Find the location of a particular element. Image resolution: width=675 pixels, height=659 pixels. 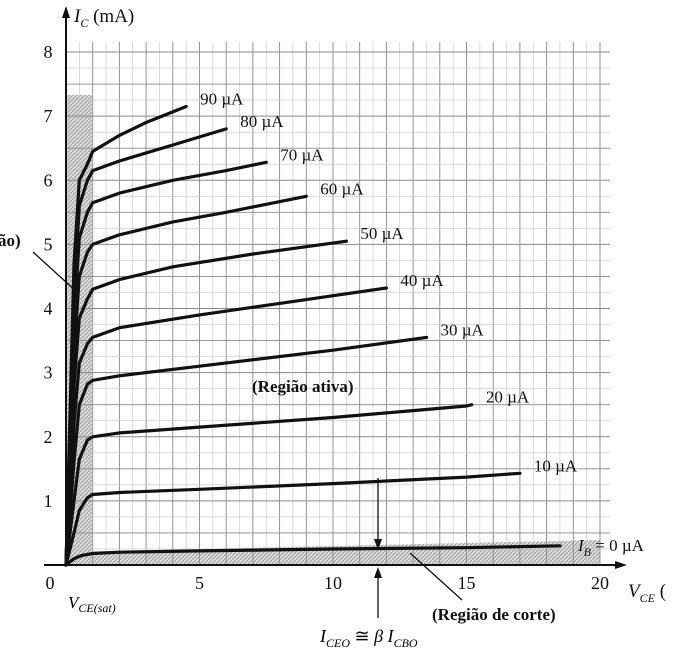

y-tick-labels: 1 2 3 4 5 6 7 8 is located at coordinates (48, 276).